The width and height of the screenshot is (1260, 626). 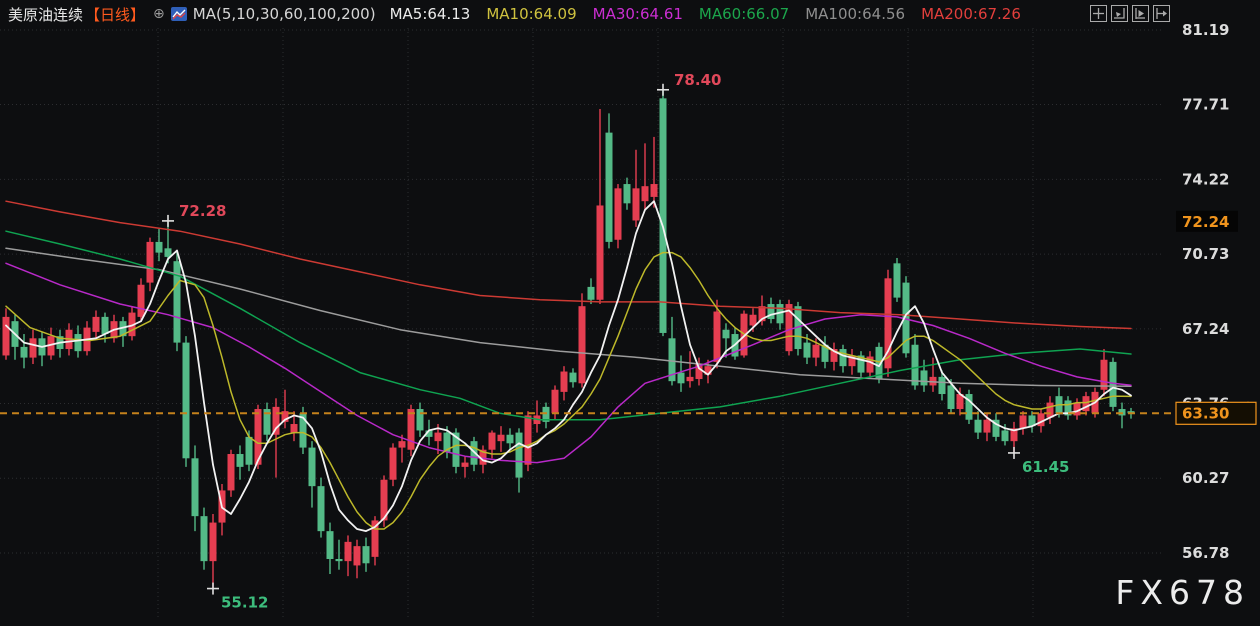 I want to click on last-price-label-box, so click(x=1216, y=413).